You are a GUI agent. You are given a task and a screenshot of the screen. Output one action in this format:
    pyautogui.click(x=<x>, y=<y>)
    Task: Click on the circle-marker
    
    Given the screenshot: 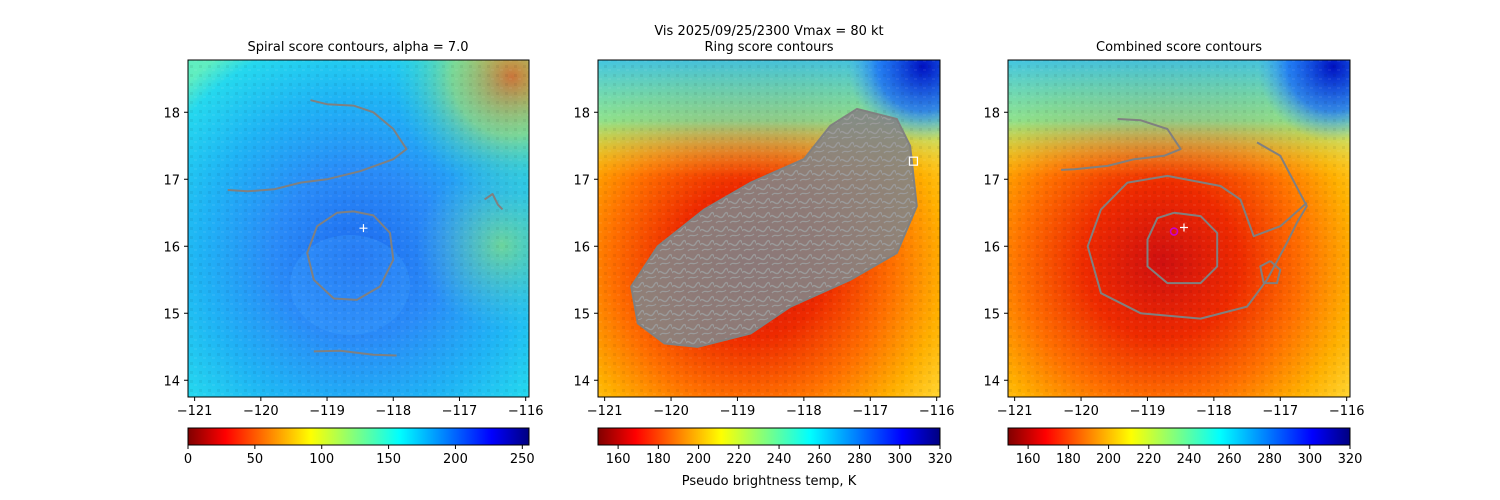 What is the action you would take?
    pyautogui.click(x=1174, y=231)
    